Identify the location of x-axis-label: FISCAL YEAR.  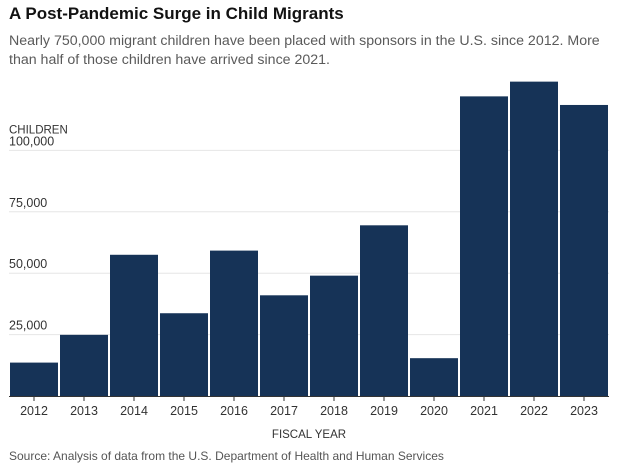
(309, 435).